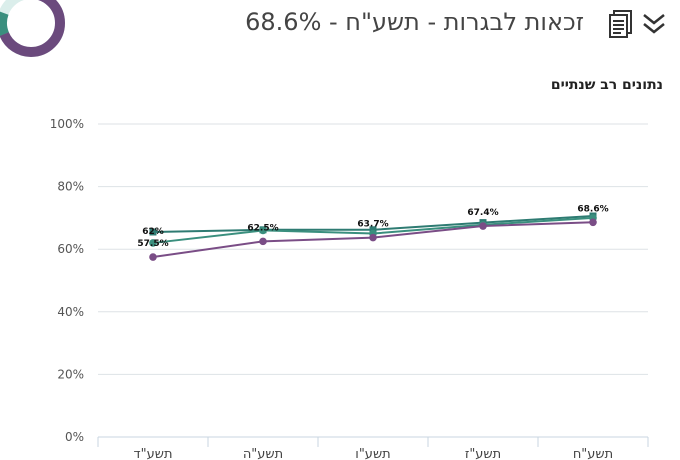 This screenshot has width=680, height=460. Describe the element at coordinates (372, 453) in the screenshot. I see `x-tick-label: תשע"ו` at that location.